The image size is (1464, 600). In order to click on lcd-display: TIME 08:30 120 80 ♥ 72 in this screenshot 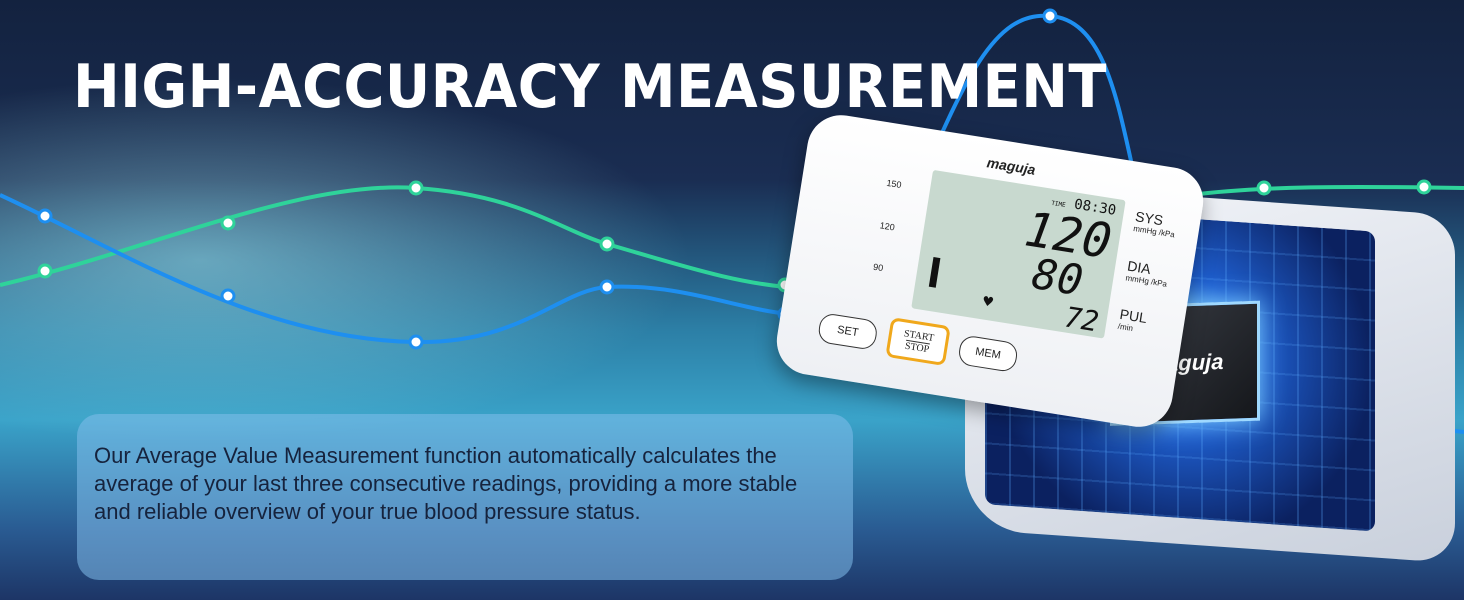, I will do `click(1018, 254)`.